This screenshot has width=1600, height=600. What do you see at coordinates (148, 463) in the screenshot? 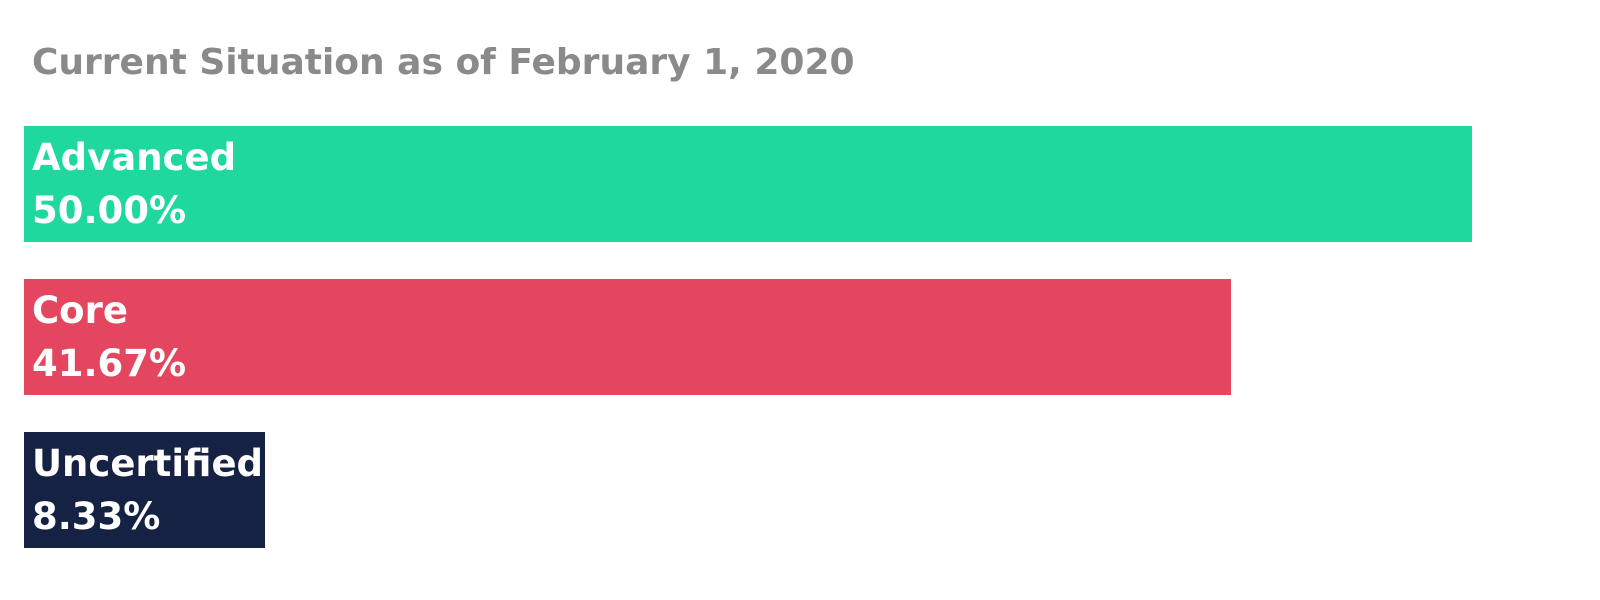
I see `bar-category-label: Uncertified` at bounding box center [148, 463].